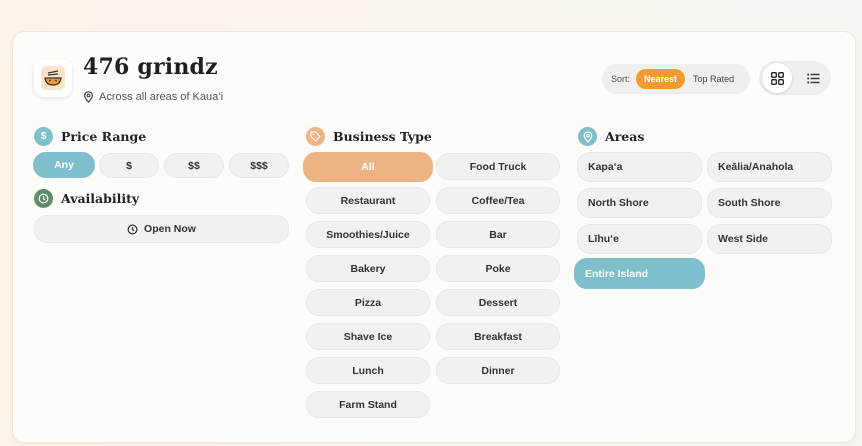  I want to click on business-type-header: Business Type, so click(369, 136).